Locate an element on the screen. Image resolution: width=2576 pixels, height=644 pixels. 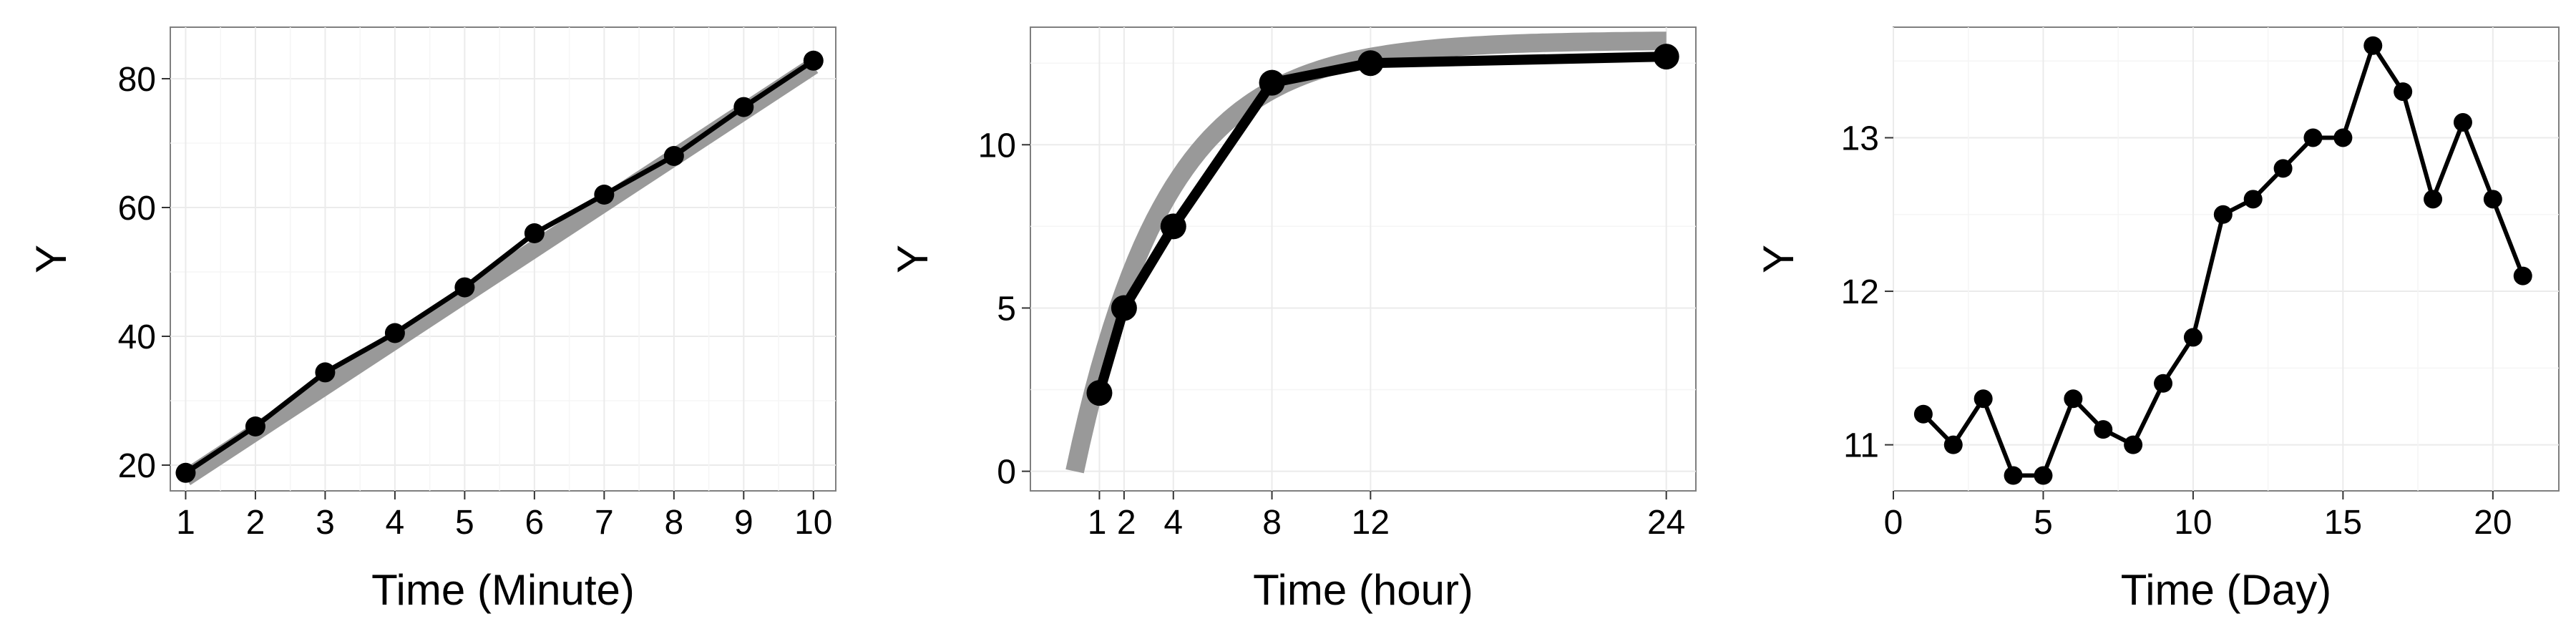
y-tick-label: 5 is located at coordinates (1006, 309).